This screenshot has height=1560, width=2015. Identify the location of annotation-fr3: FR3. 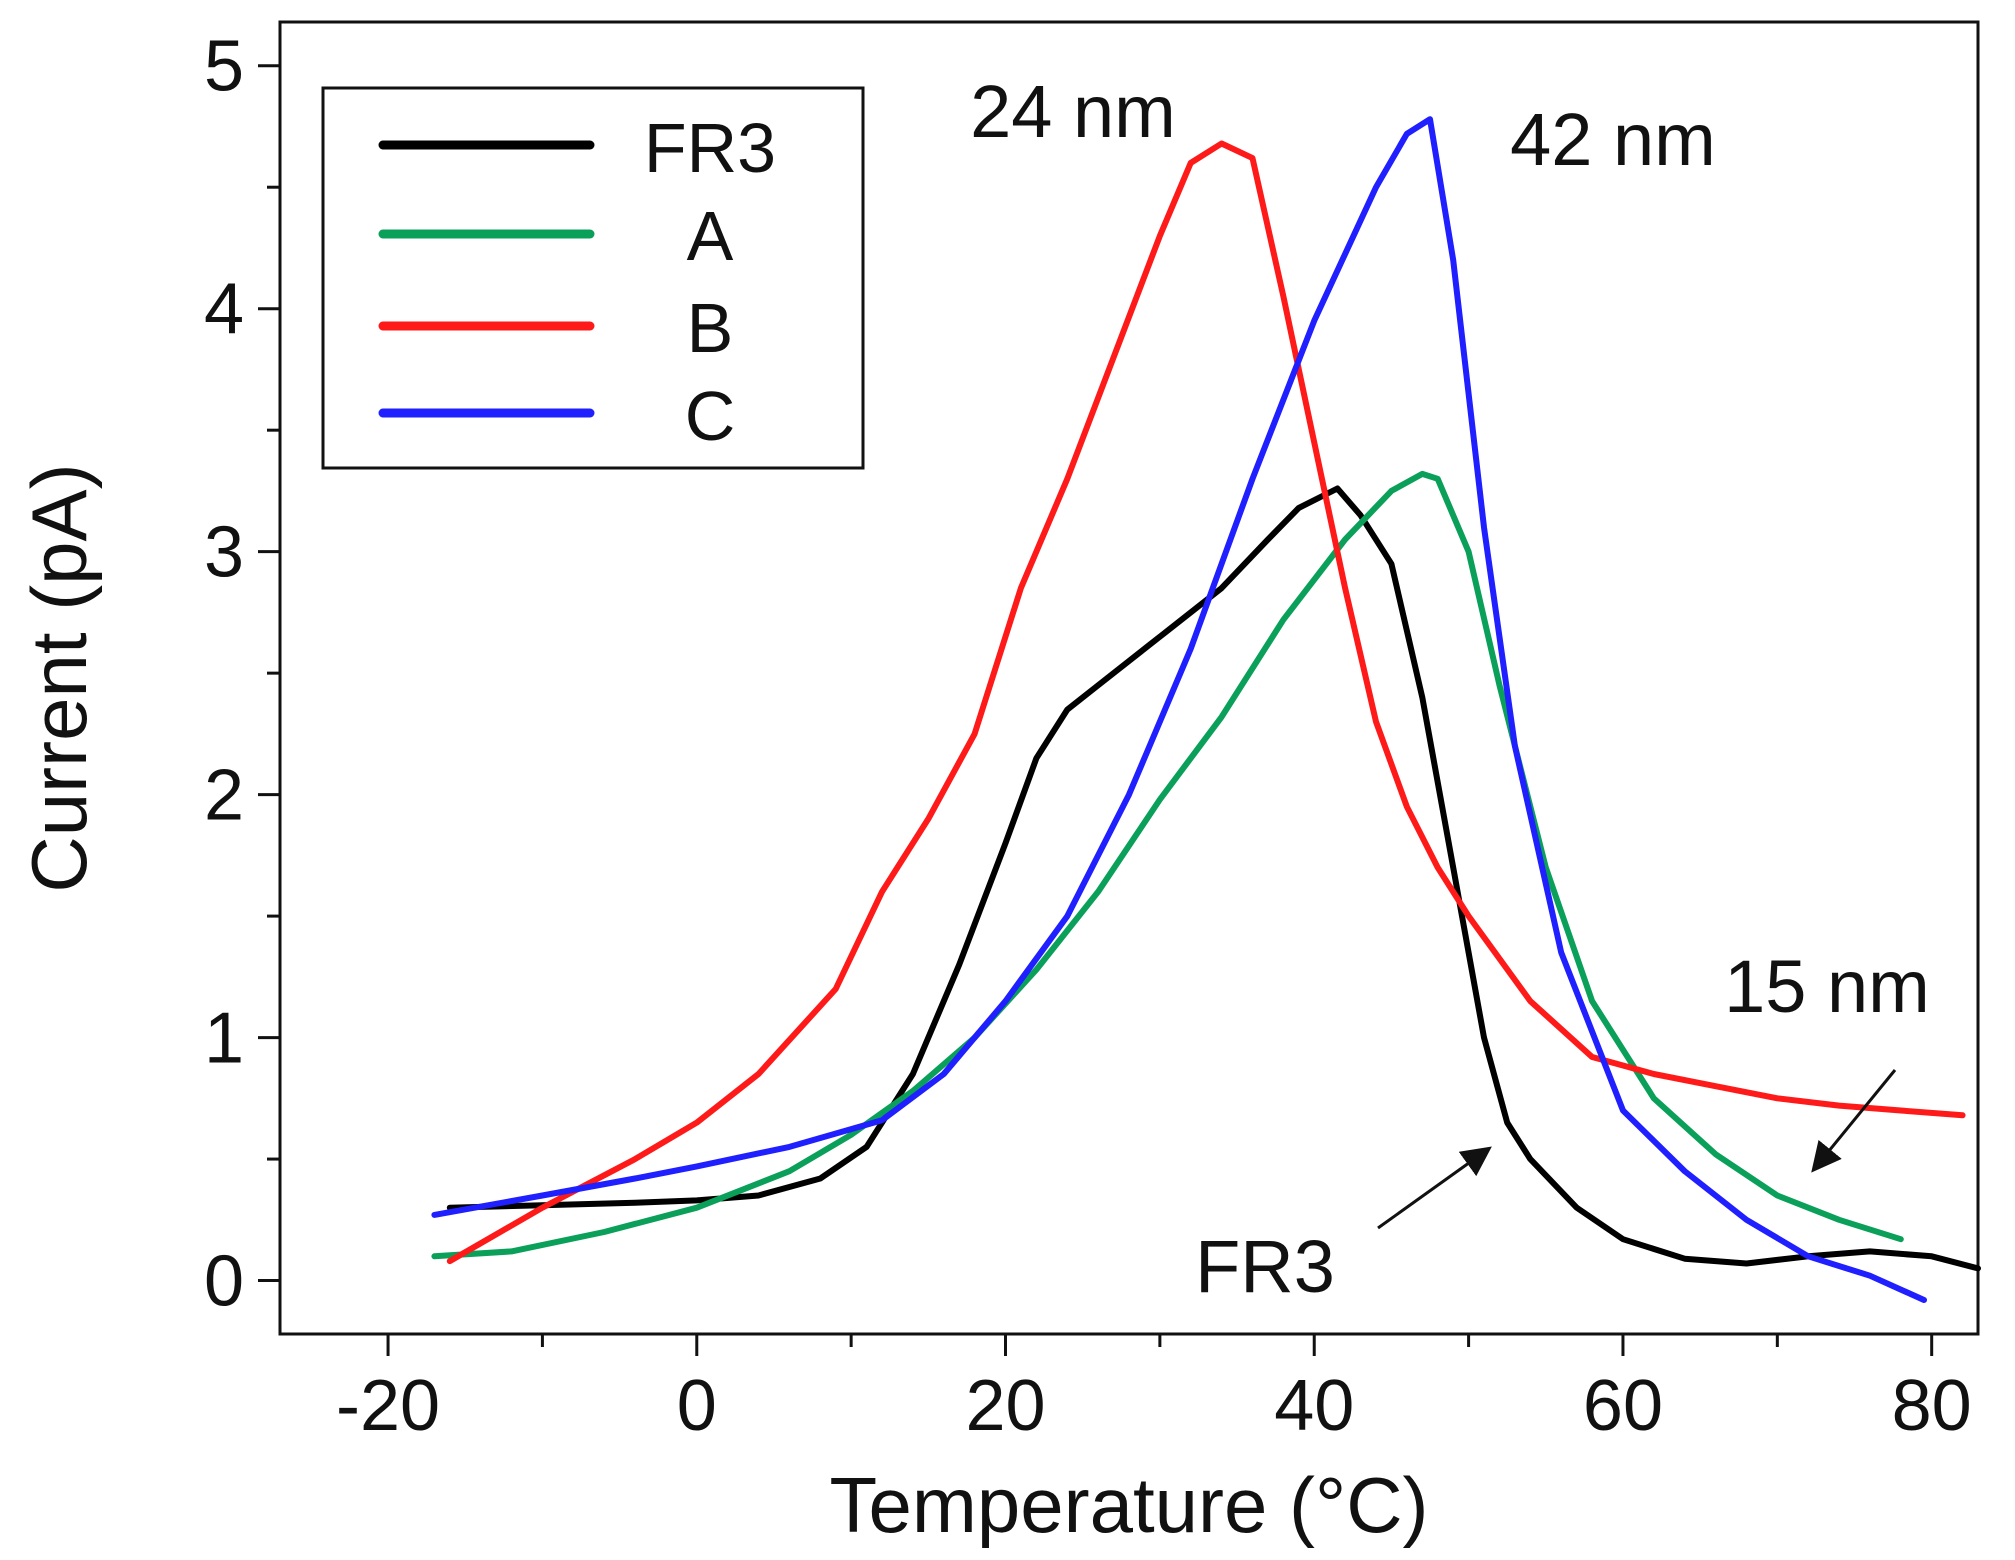
(1265, 1266).